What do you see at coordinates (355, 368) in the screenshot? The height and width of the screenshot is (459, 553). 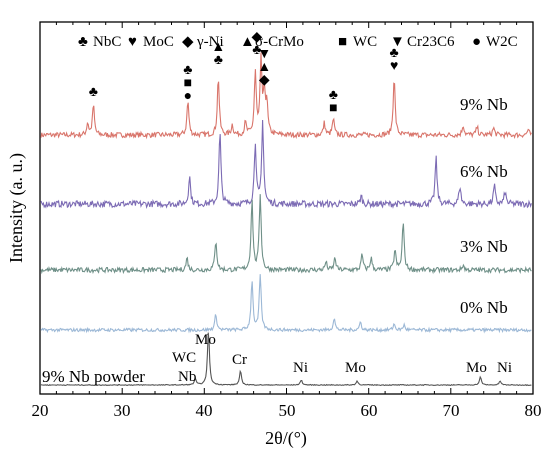 I see `powder-peak-label-mo-2: Mo` at bounding box center [355, 368].